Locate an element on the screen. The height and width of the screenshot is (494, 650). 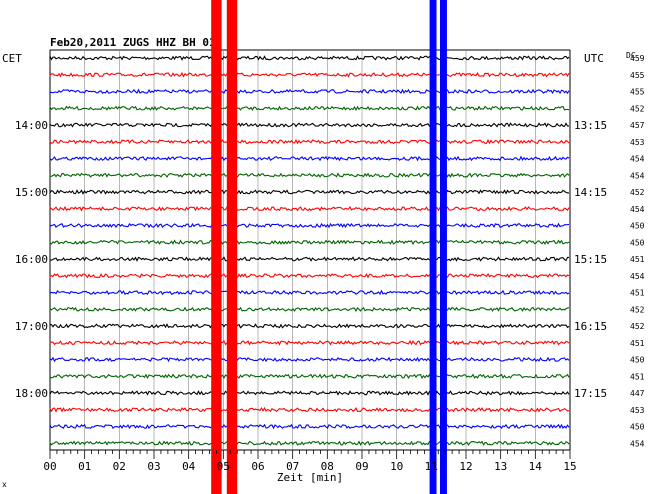
utc-time-labels: 13:15 14:15 15:15 16:15 17:15 is located at coordinates (590, 259).